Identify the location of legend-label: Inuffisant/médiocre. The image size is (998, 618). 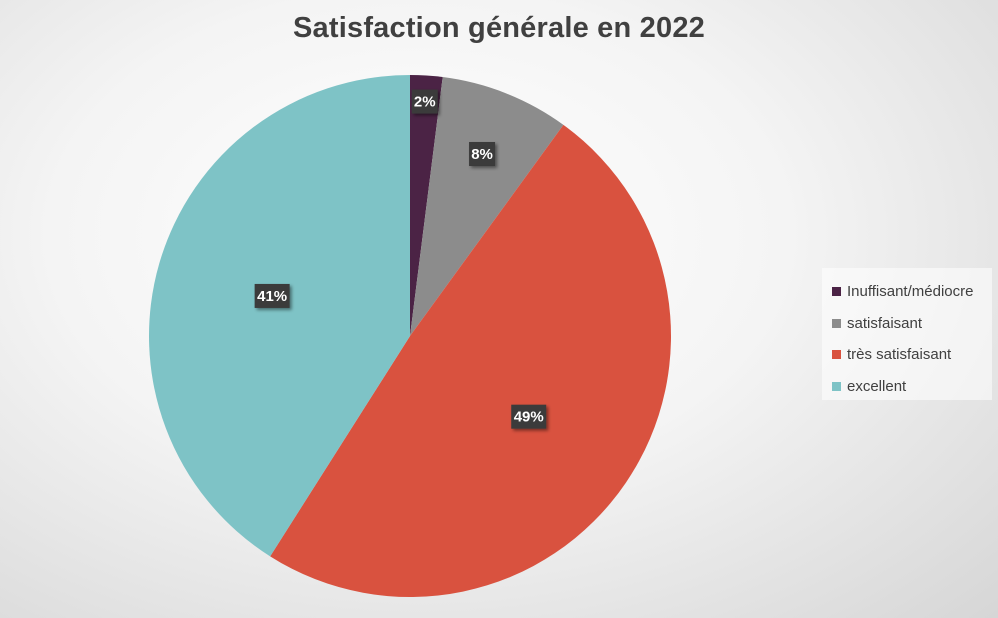
(910, 292).